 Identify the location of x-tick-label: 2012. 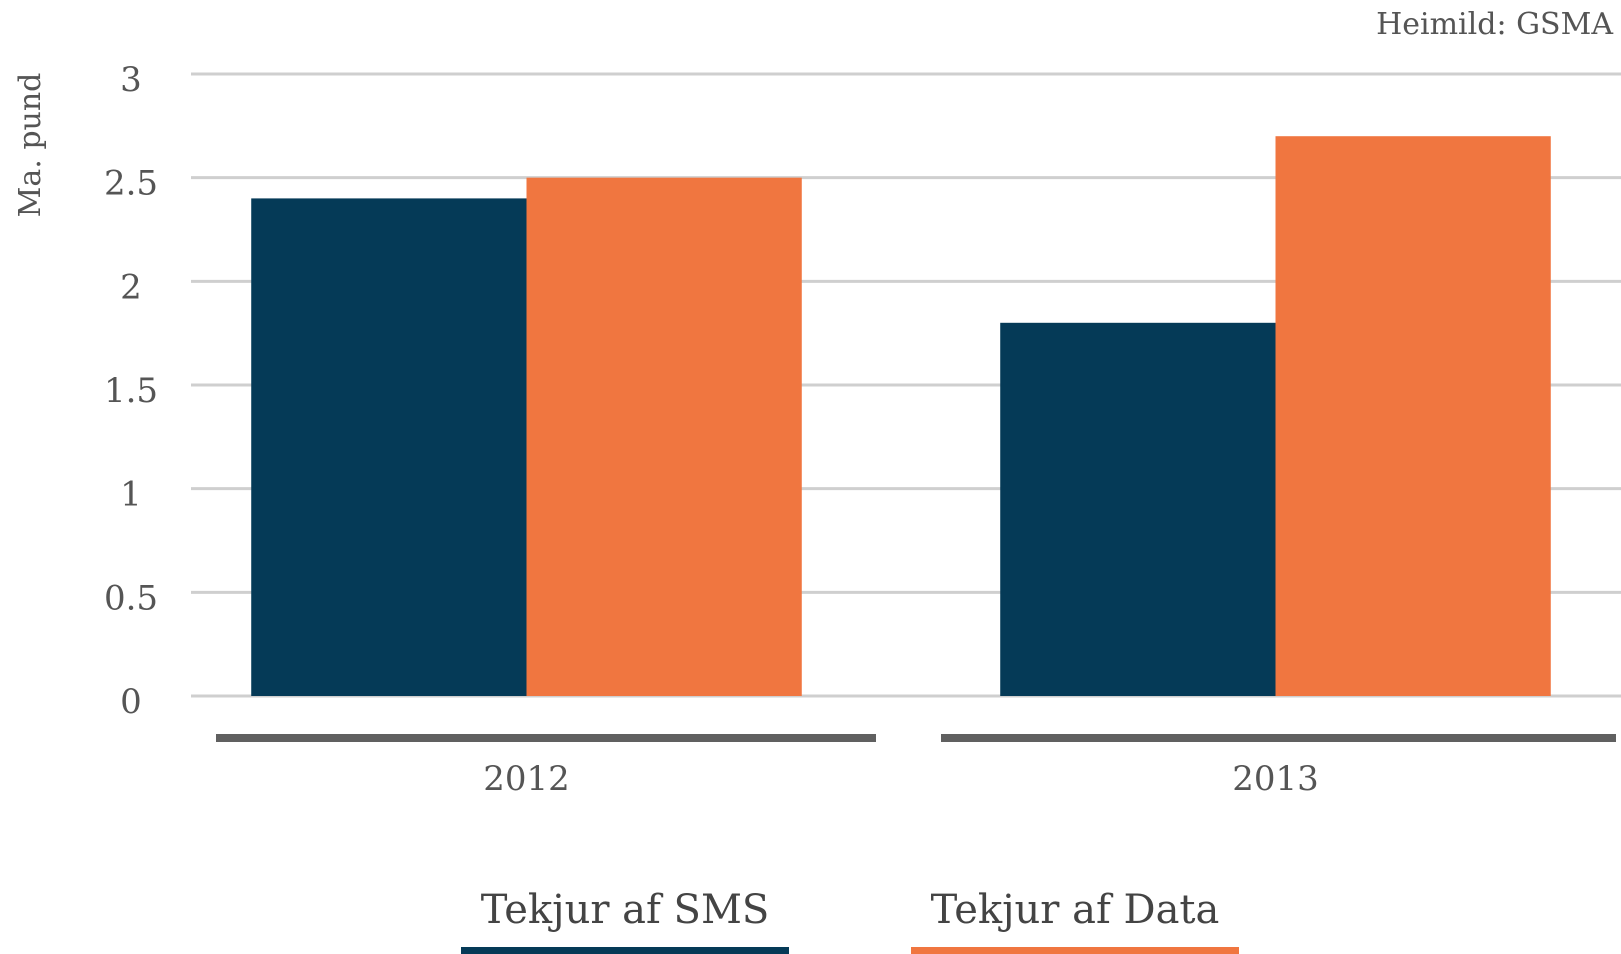
(526, 779).